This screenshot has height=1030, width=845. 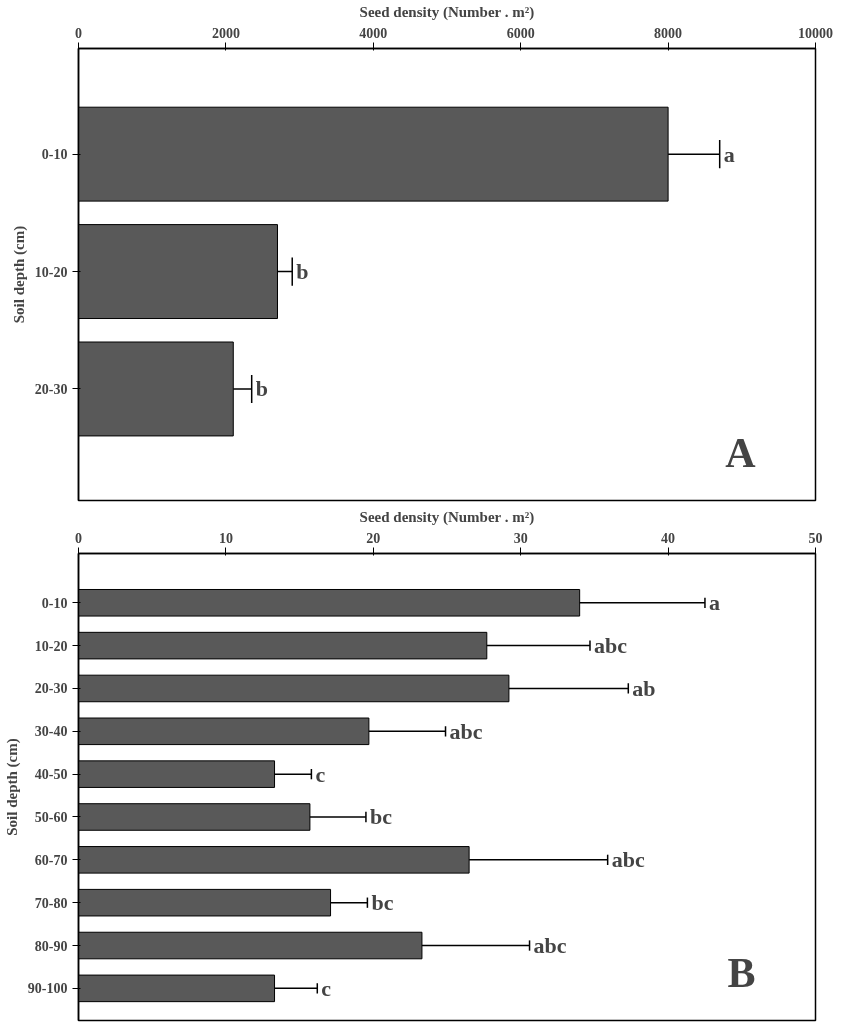 I want to click on y-tick-label: 80-90, so click(x=51, y=946).